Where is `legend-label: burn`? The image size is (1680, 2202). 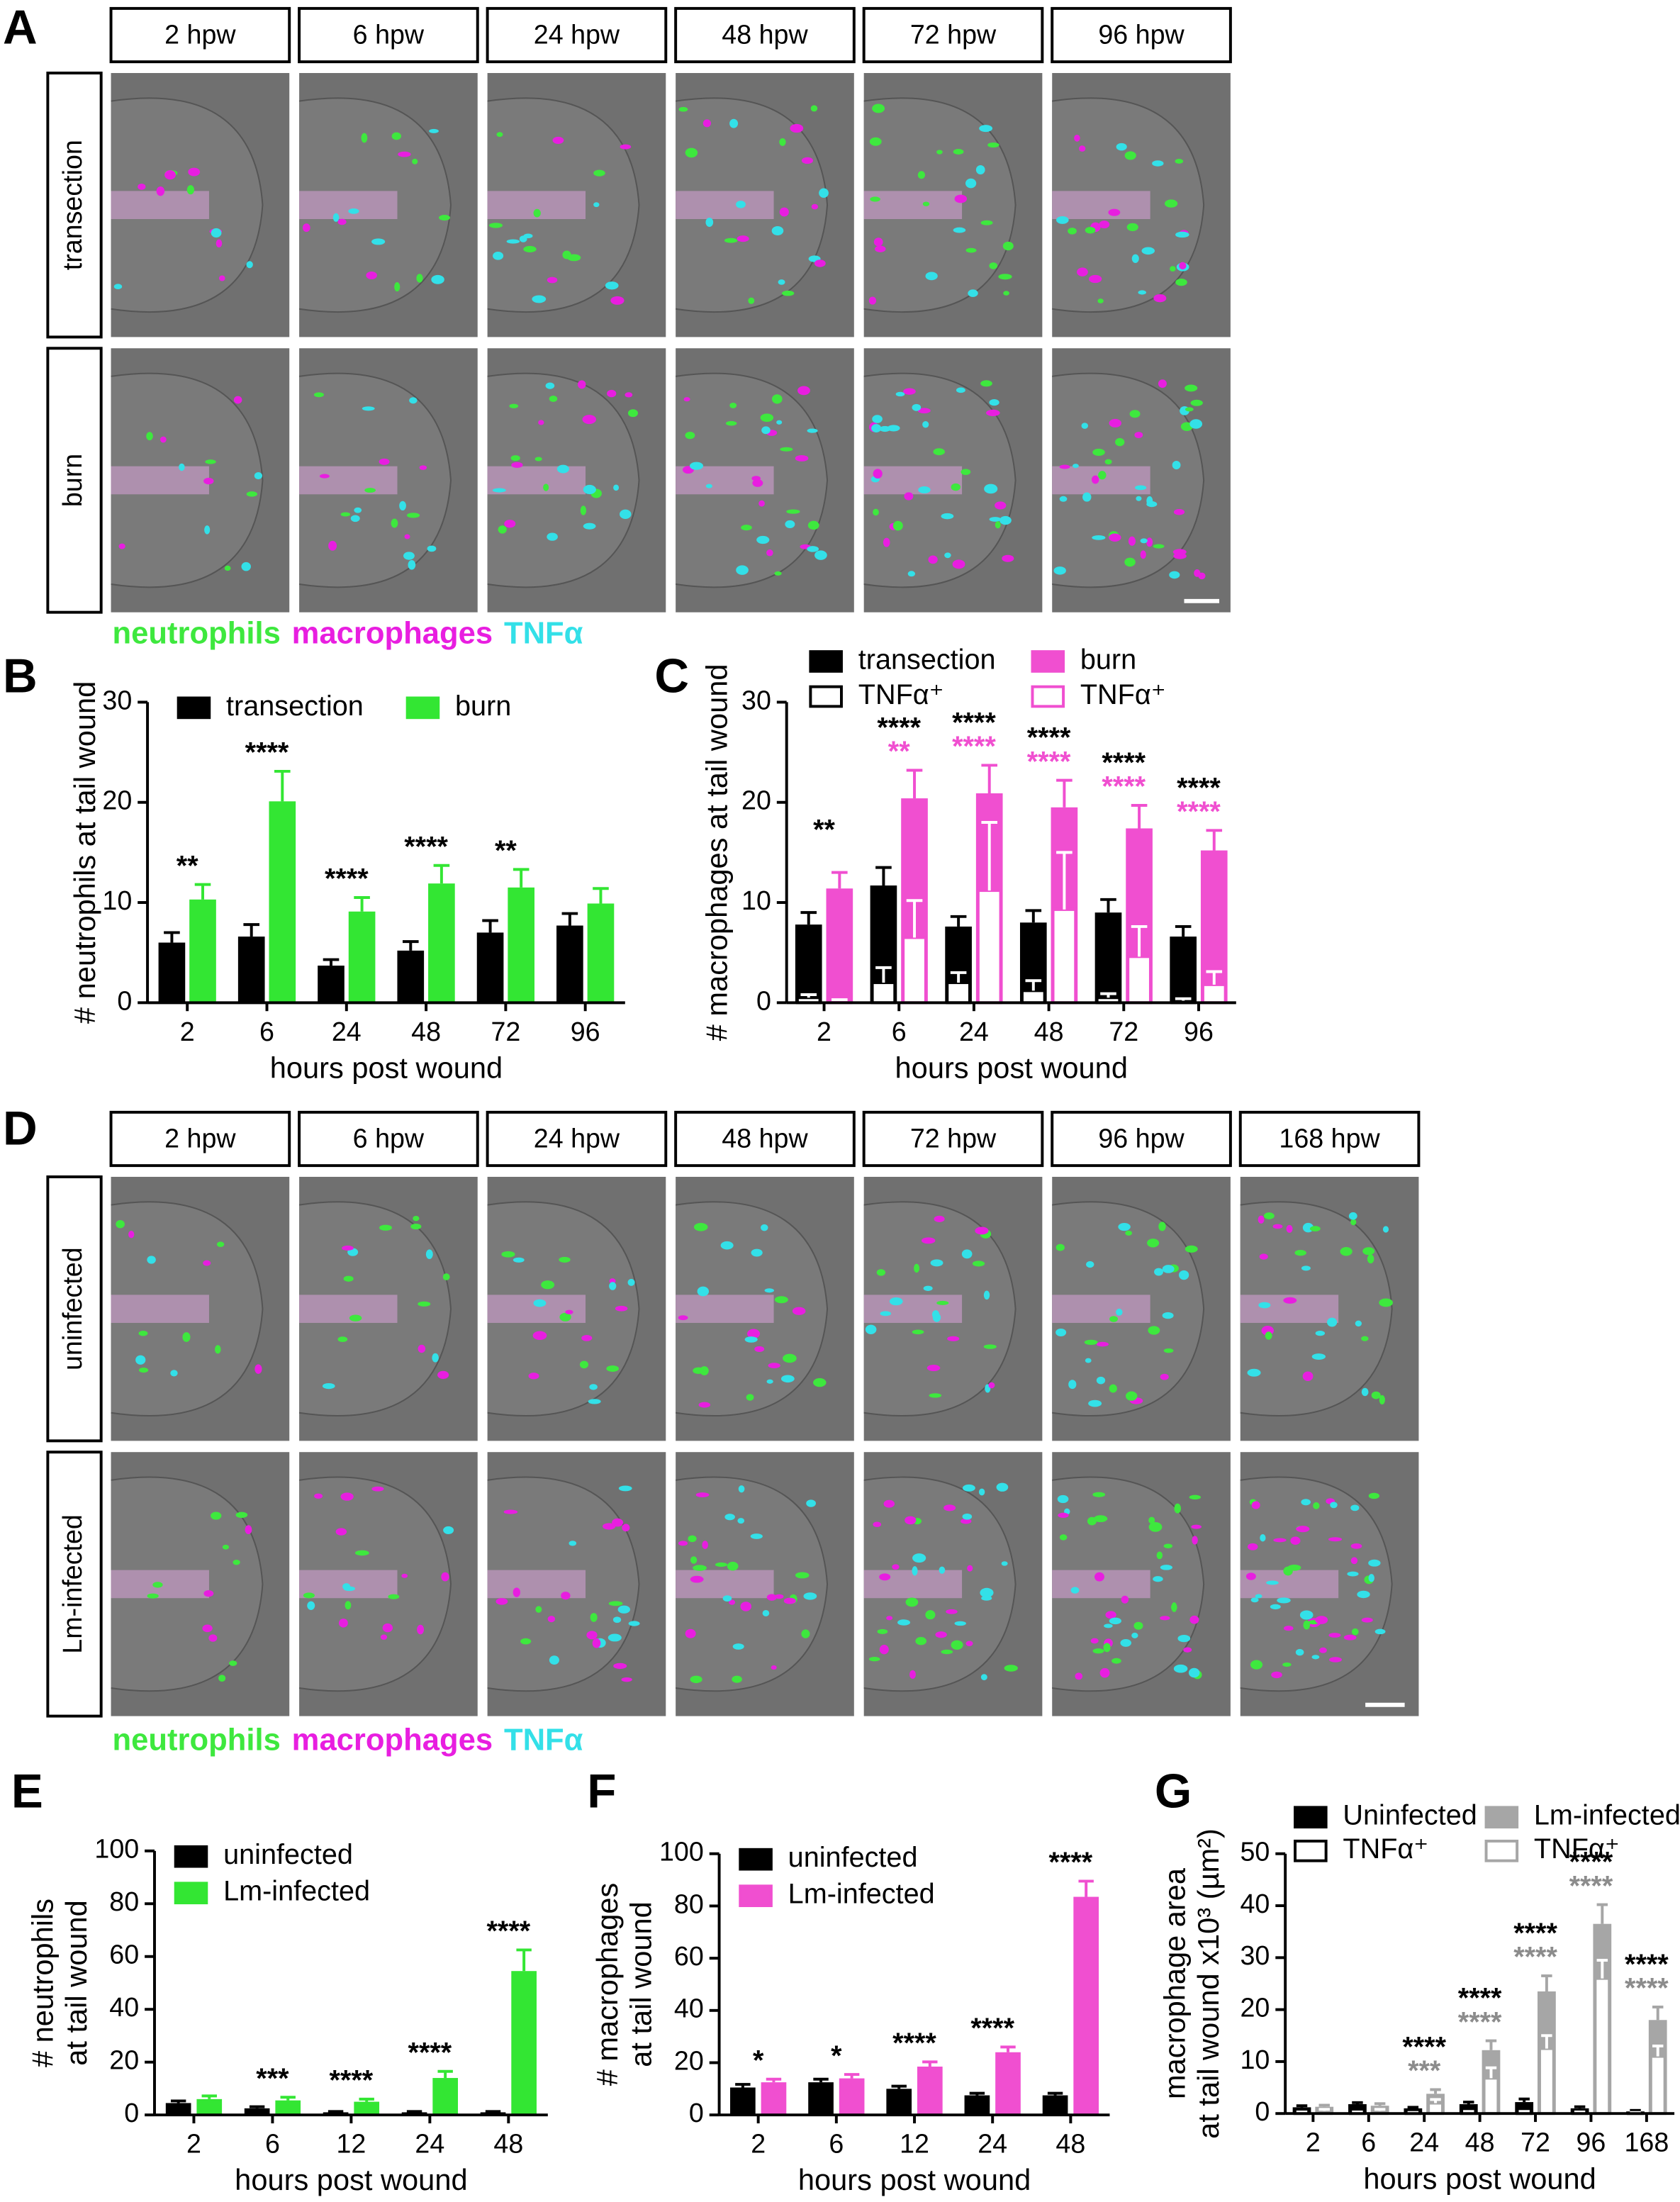 legend-label: burn is located at coordinates (1108, 659).